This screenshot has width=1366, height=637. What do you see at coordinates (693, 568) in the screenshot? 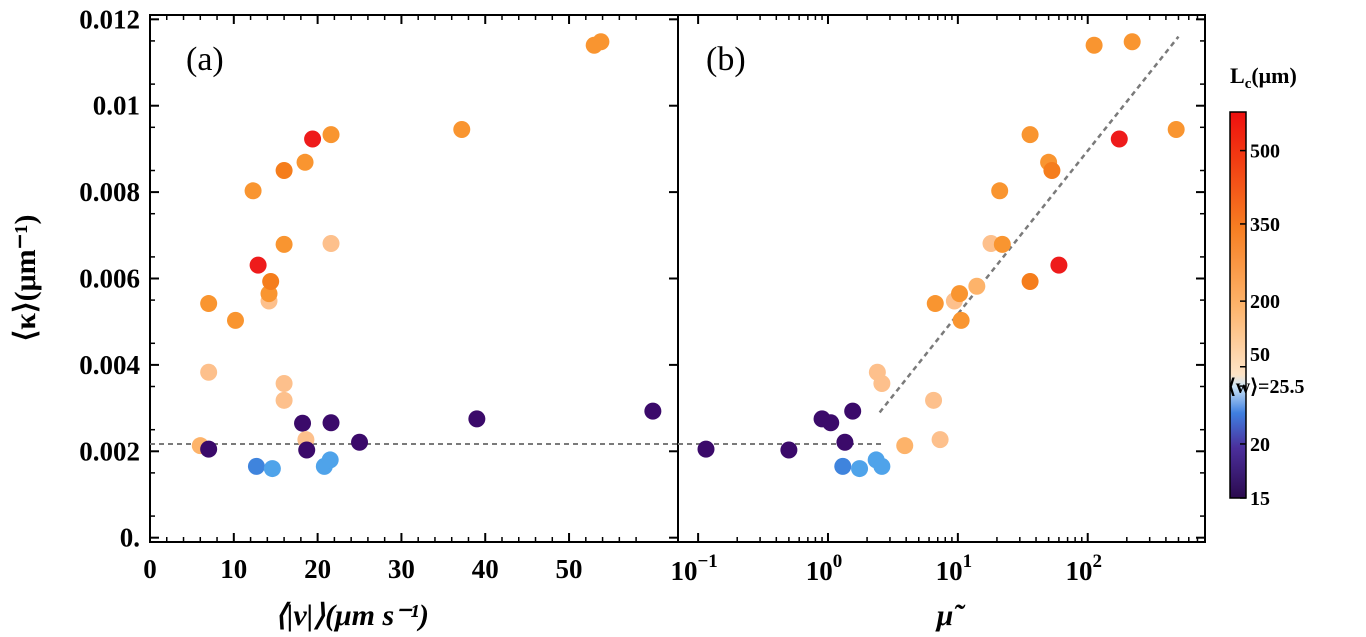
I see `x-tick-label: 10⁻¹` at bounding box center [693, 568].